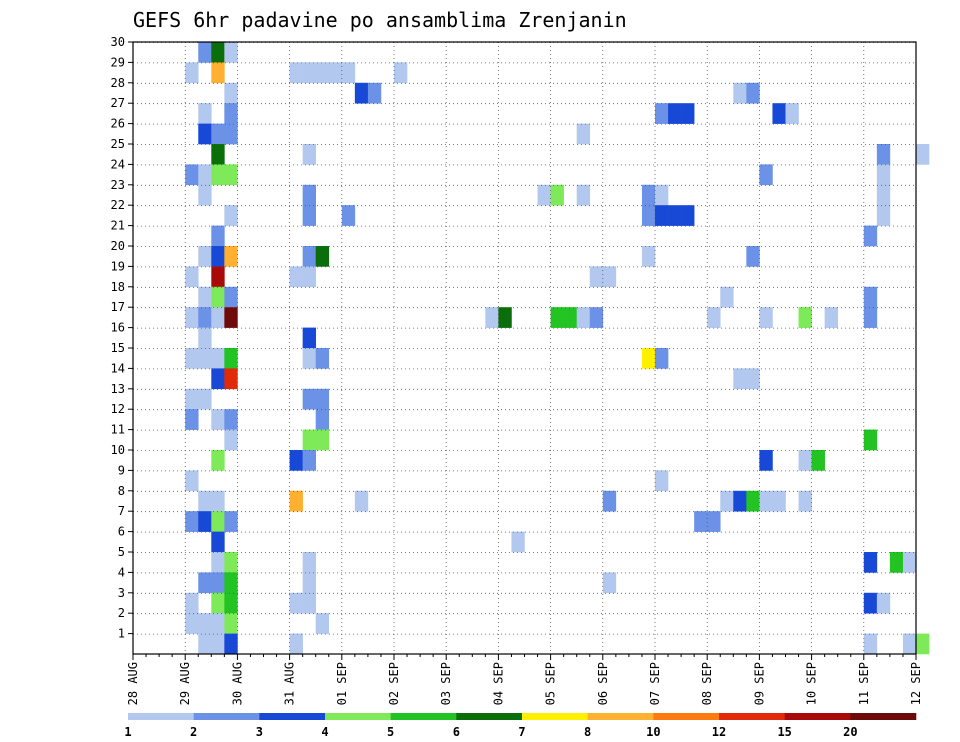 The image size is (960, 742). I want to click on x-tick-label: 28 AUG, so click(133, 683).